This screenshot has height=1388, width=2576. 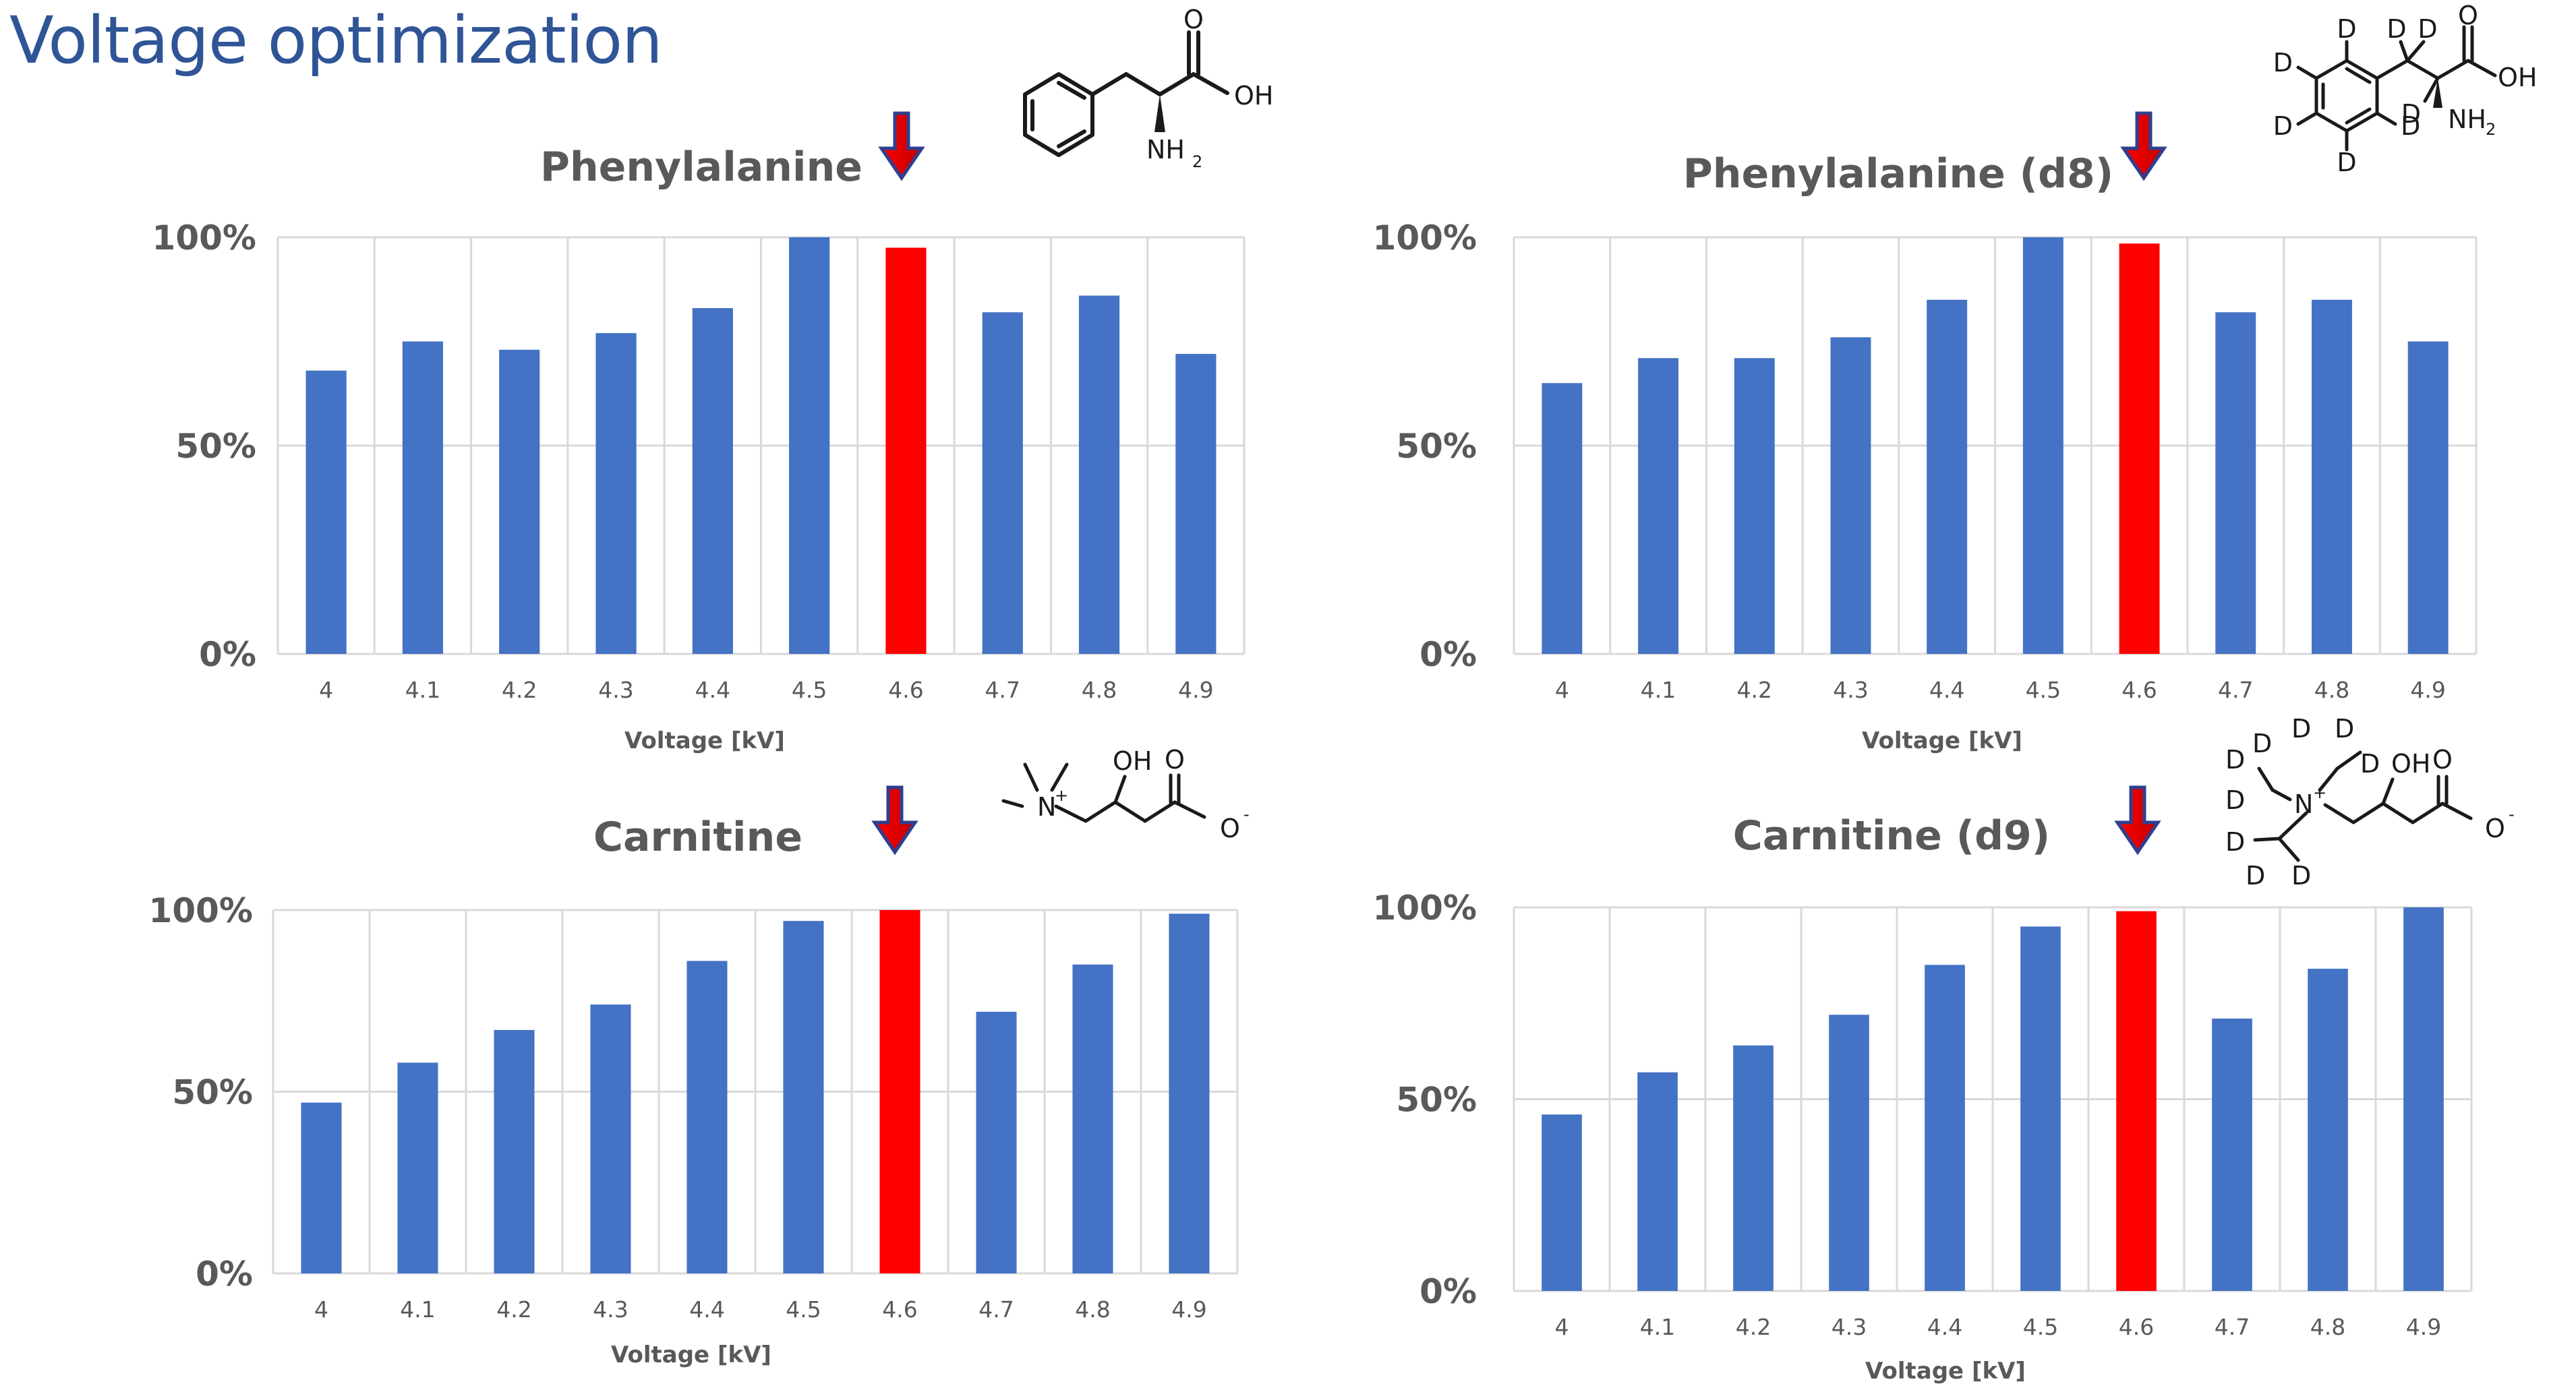 What do you see at coordinates (1148, 88) in the screenshot?
I see `phenylalanine-structure: O OH NH 2` at bounding box center [1148, 88].